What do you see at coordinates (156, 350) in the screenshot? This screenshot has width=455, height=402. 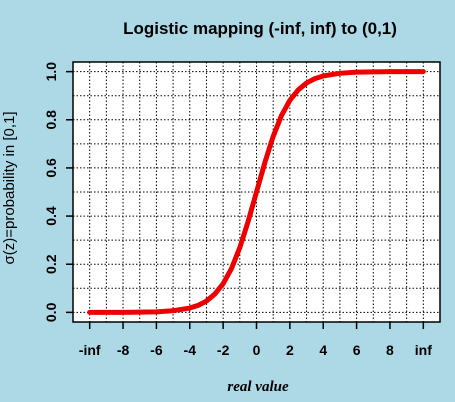 I see `x-tick-label: -6` at bounding box center [156, 350].